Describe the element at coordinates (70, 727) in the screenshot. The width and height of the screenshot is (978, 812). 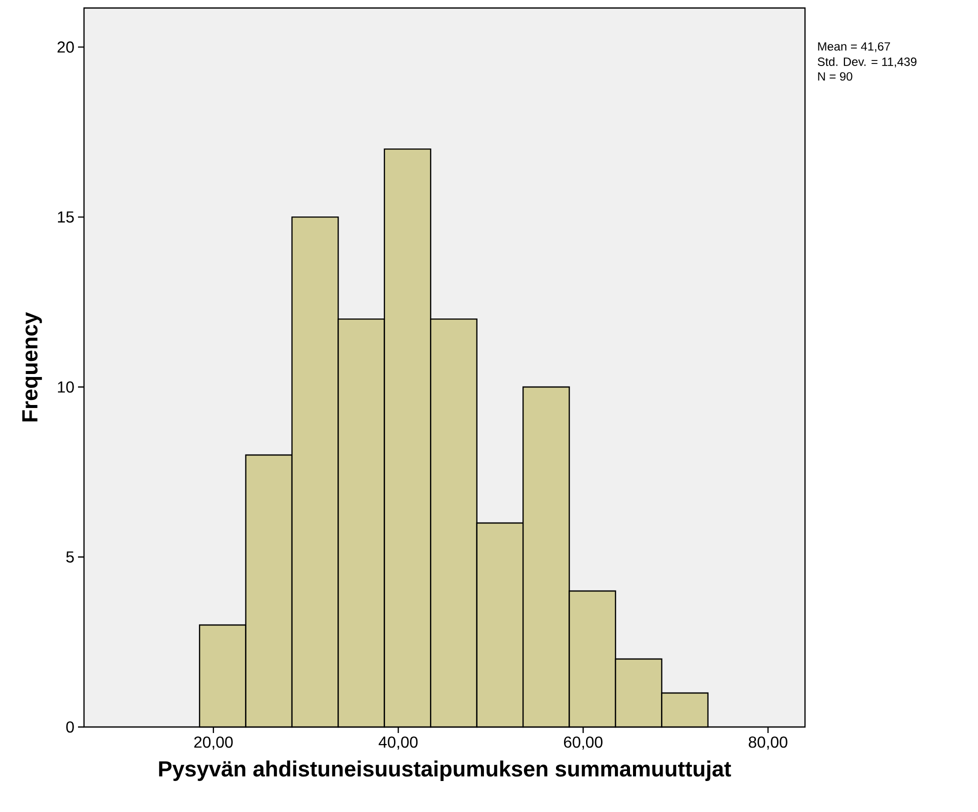
I see `y-tick-label: 0` at that location.